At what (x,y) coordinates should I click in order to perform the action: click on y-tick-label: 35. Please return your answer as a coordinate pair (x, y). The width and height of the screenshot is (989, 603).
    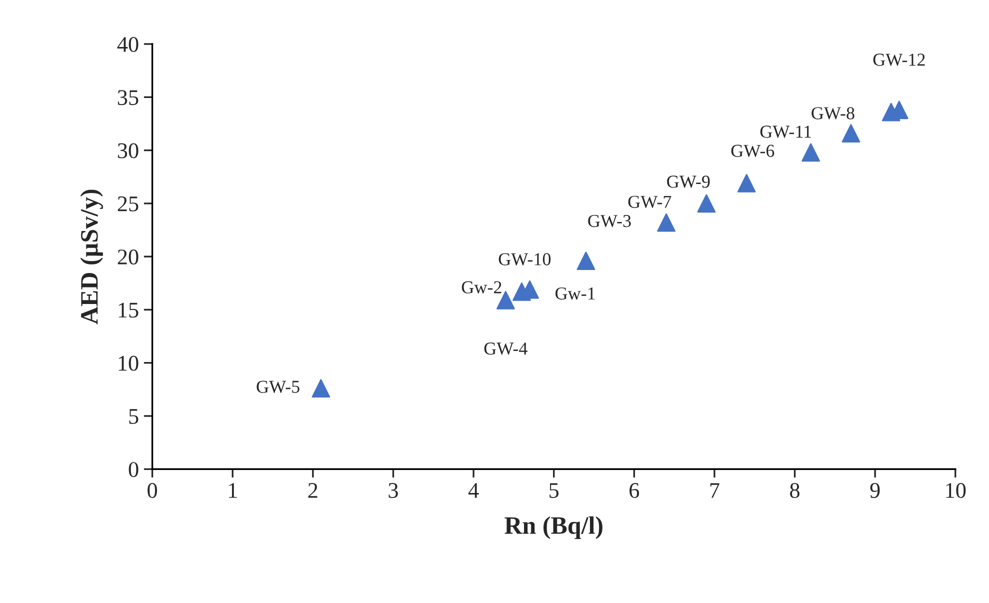
    Looking at the image, I should click on (128, 98).